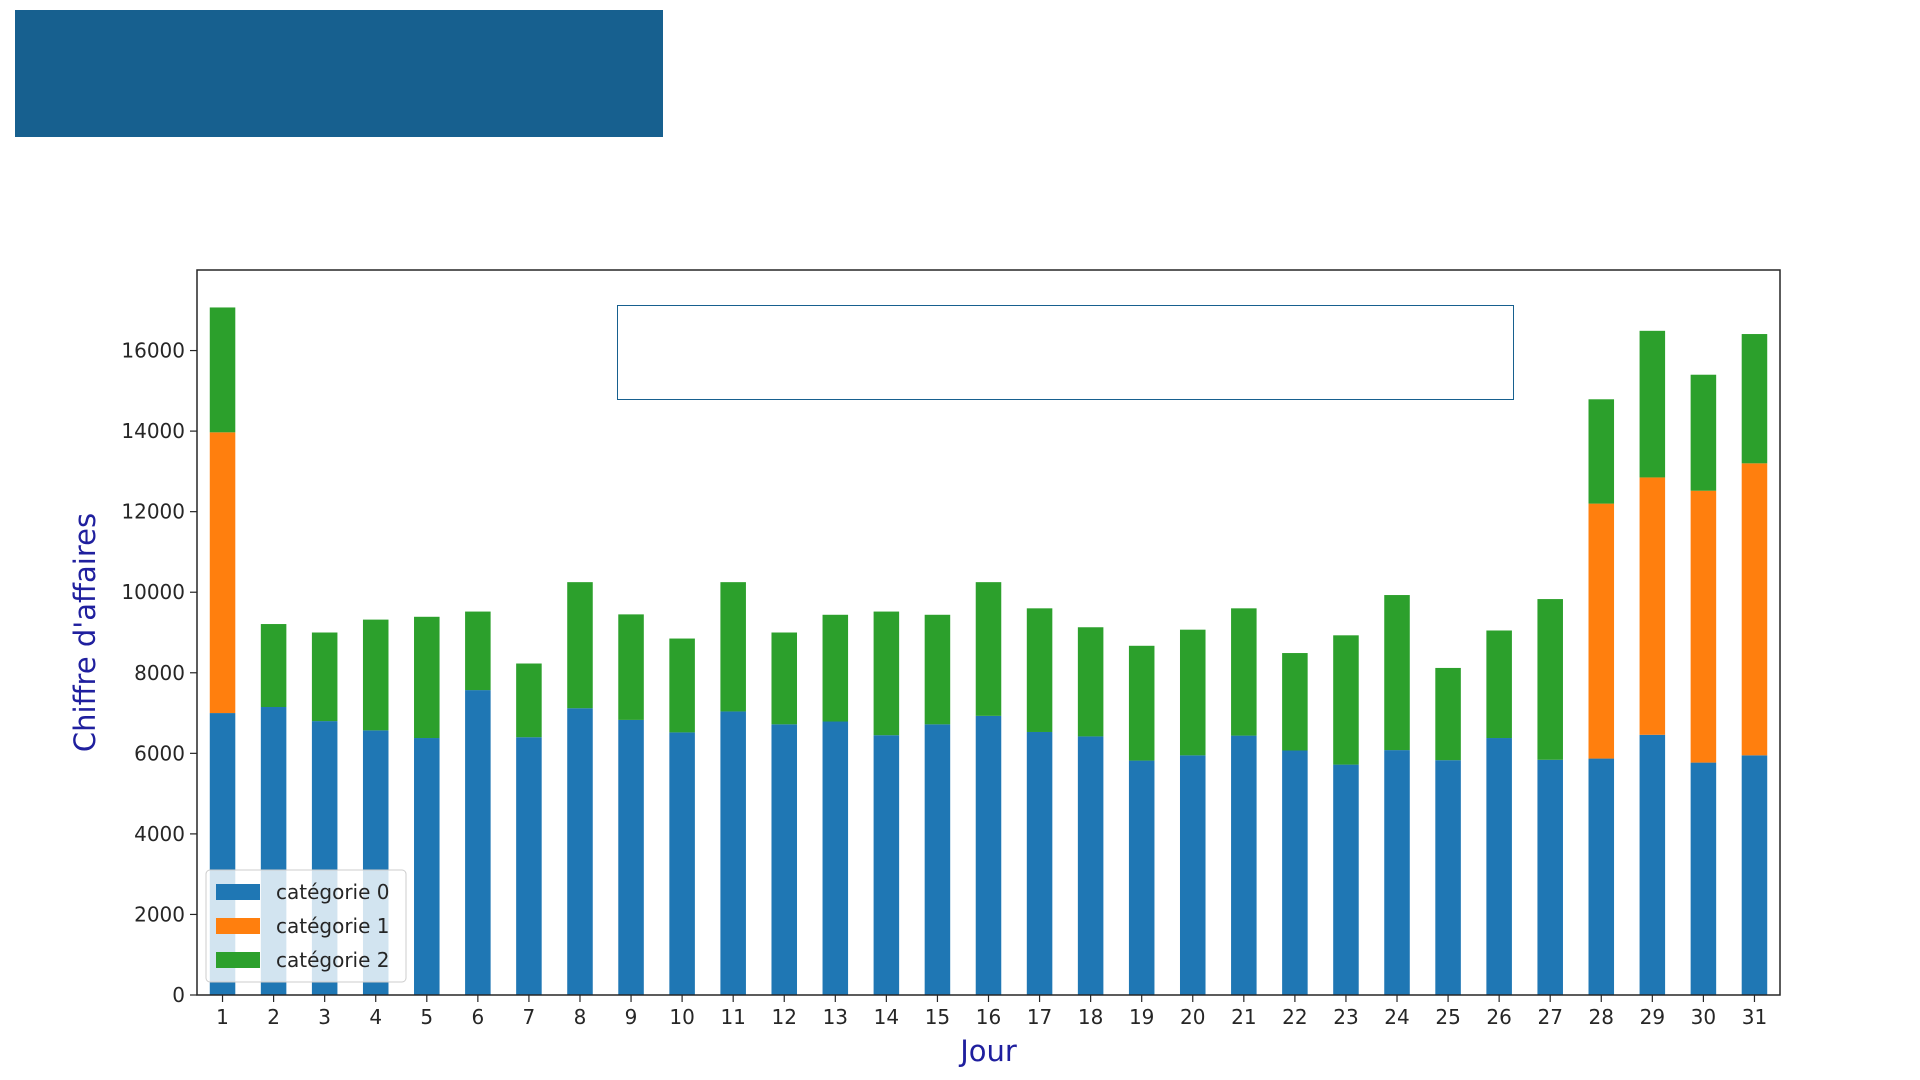 This screenshot has height=1080, width=1920. I want to click on y-tick-label: 10000, so click(153, 592).